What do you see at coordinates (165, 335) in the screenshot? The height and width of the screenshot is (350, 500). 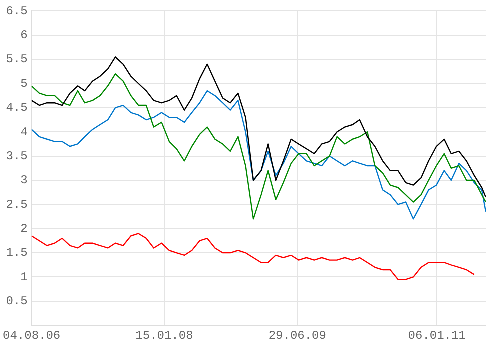 I see `x-tick-label: 15.01.08` at bounding box center [165, 335].